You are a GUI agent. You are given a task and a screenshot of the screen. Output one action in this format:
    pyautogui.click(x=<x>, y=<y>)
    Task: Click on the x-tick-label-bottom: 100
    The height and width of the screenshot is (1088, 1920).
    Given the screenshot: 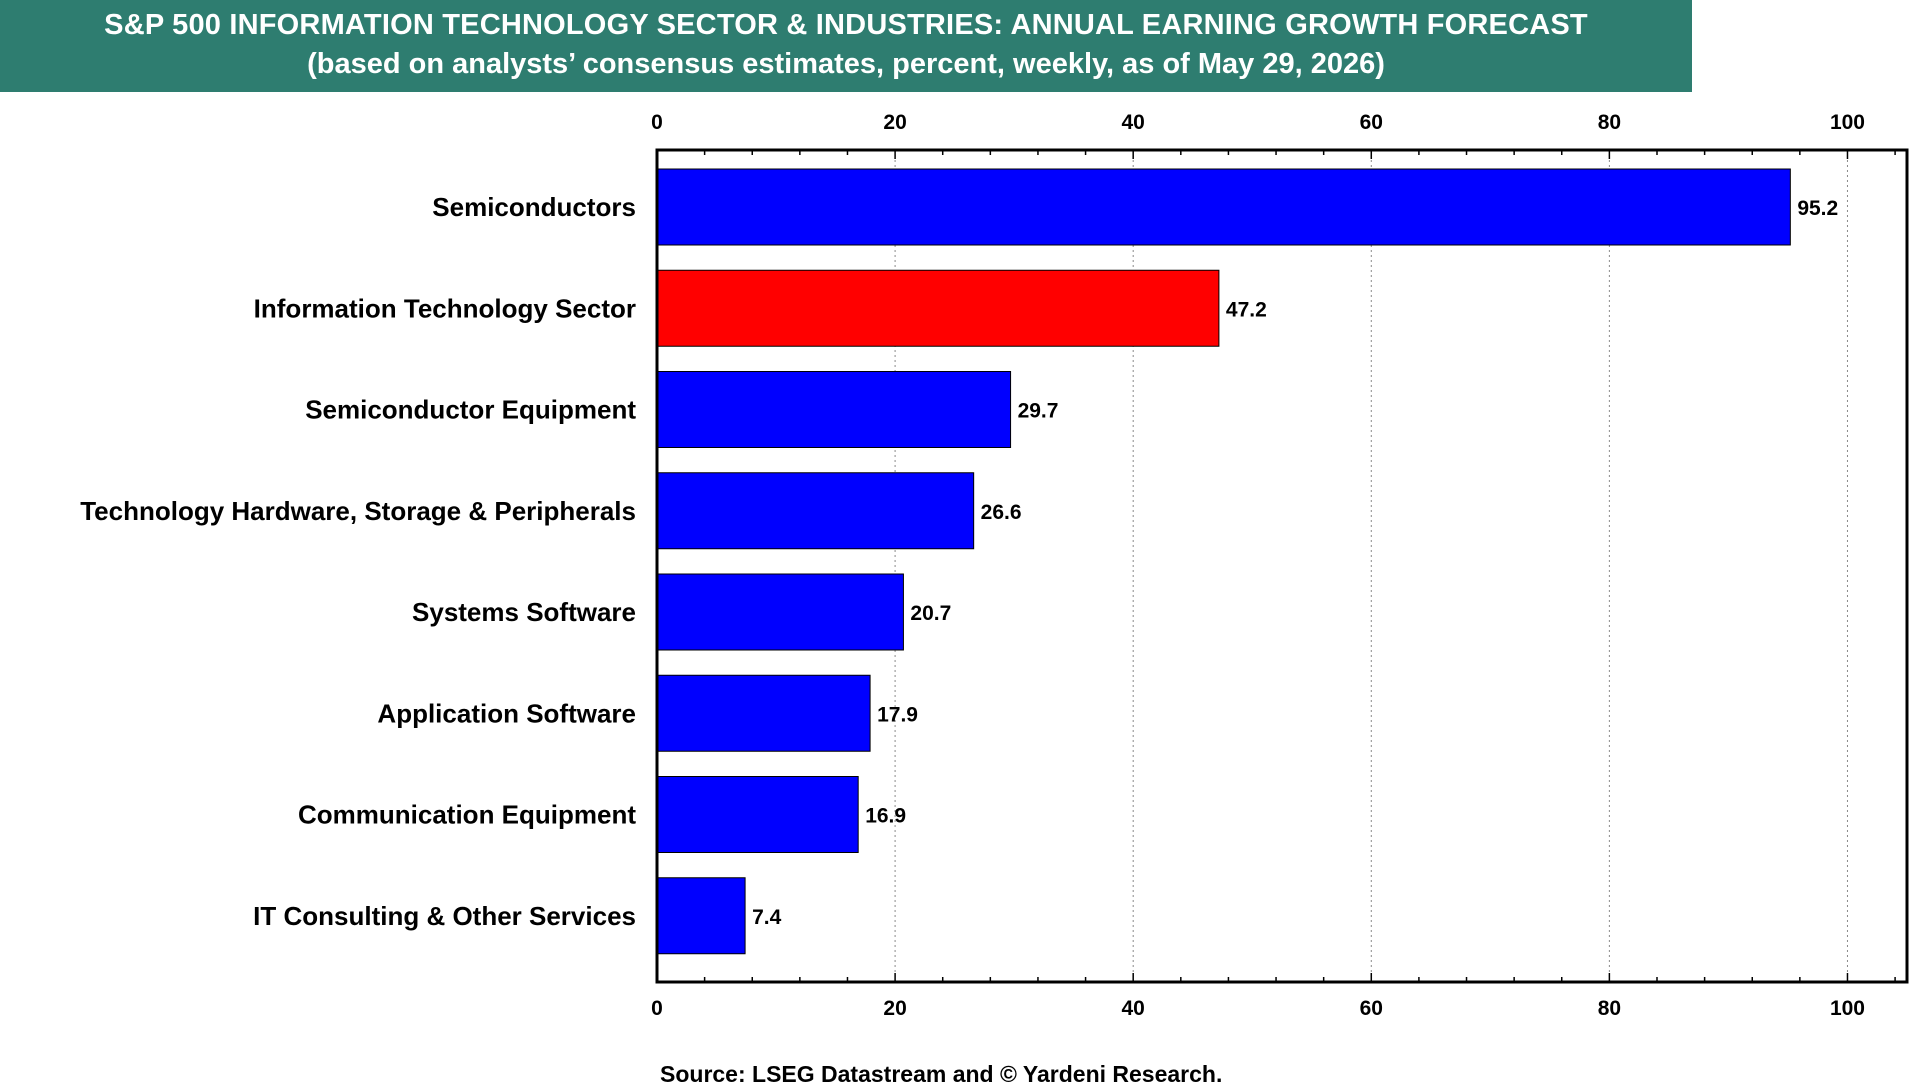 What is the action you would take?
    pyautogui.click(x=1847, y=1008)
    